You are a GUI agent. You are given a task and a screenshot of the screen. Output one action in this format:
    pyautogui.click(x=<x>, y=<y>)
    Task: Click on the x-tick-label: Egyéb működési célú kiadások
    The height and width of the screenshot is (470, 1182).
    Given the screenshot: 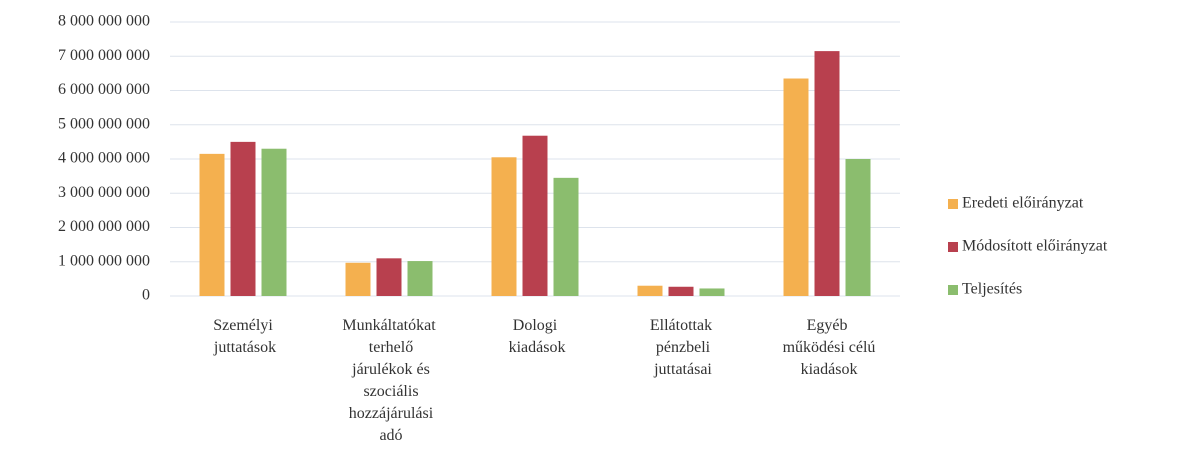 What is the action you would take?
    pyautogui.click(x=827, y=347)
    